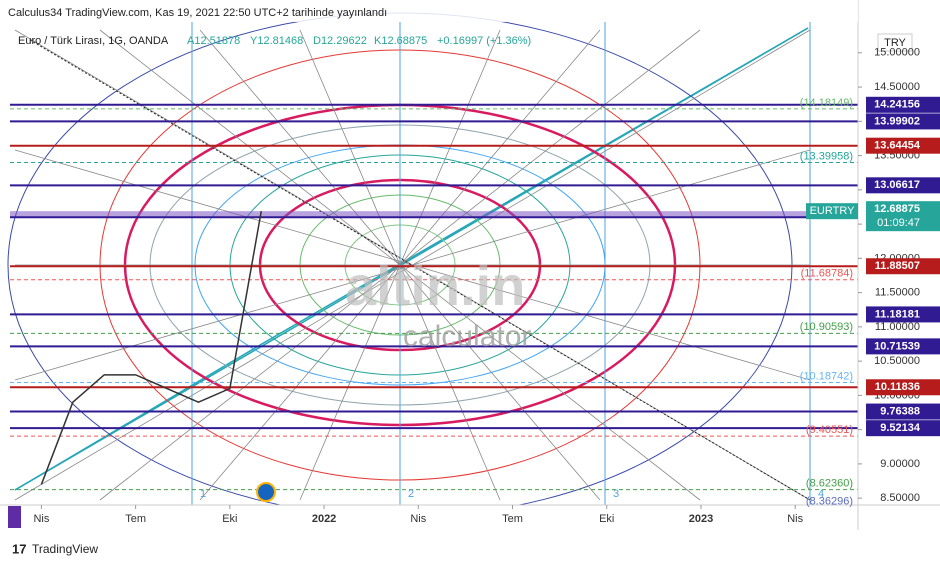  Describe the element at coordinates (435, 285) in the screenshot. I see `watermark: altin.in` at that location.